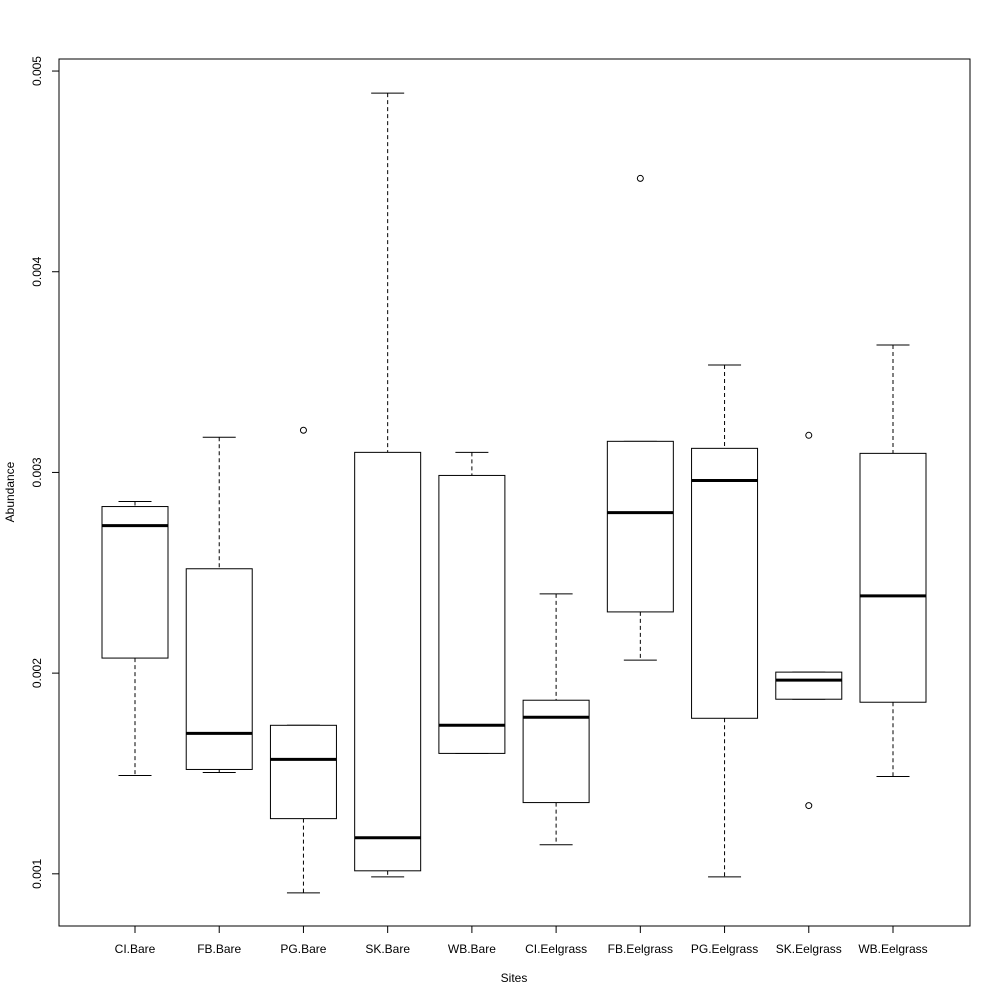  Describe the element at coordinates (37, 71) in the screenshot. I see `y-tick-label: 0.005` at that location.